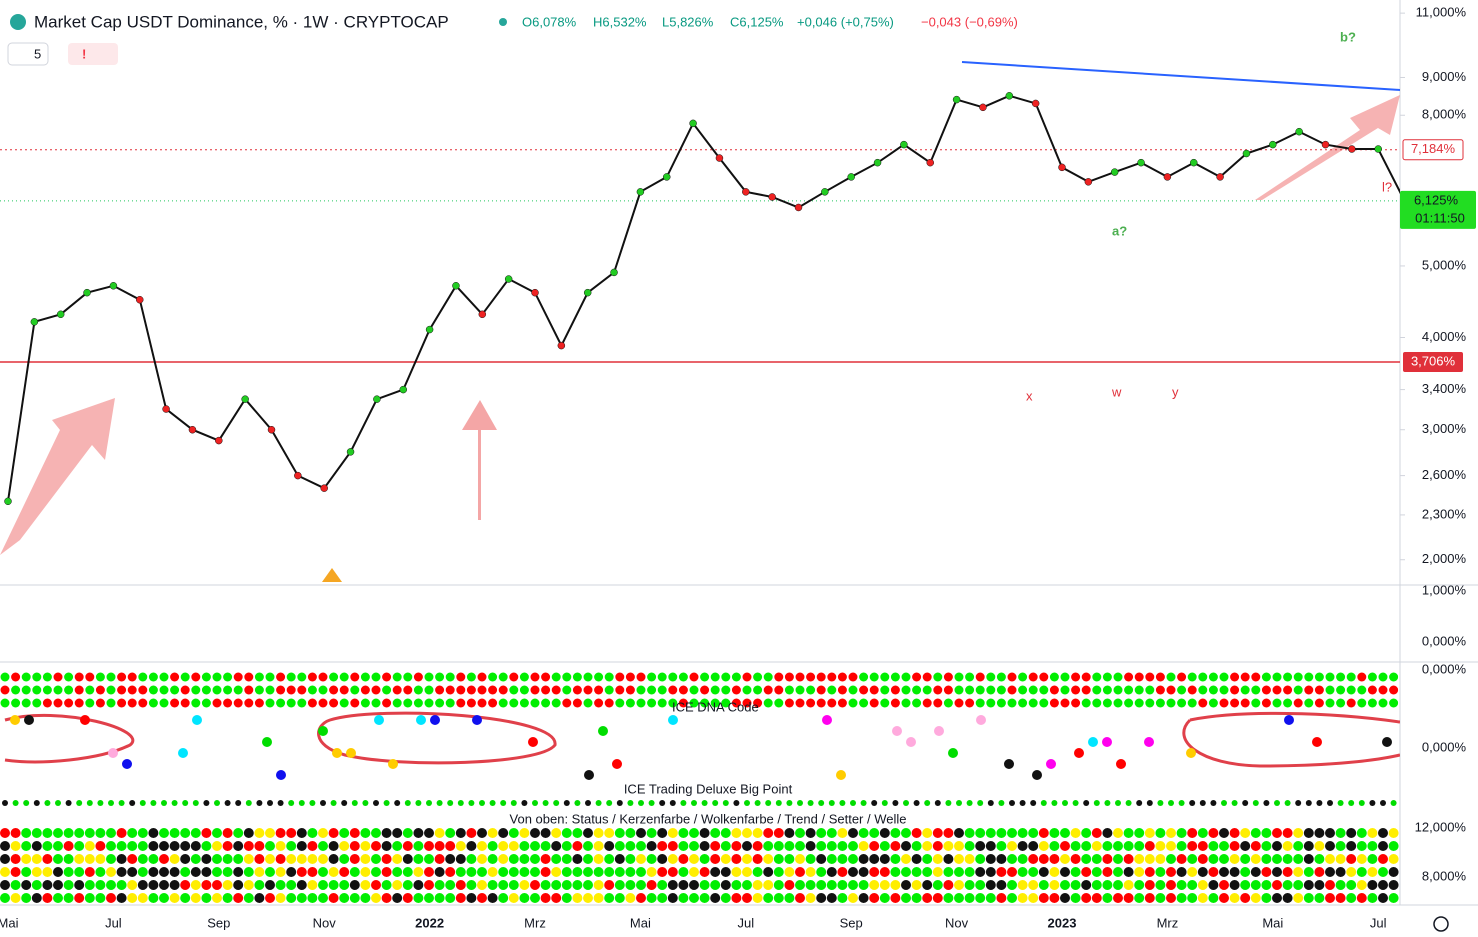 This screenshot has height=937, width=1478. What do you see at coordinates (28, 54) in the screenshot?
I see `collapse-button` at bounding box center [28, 54].